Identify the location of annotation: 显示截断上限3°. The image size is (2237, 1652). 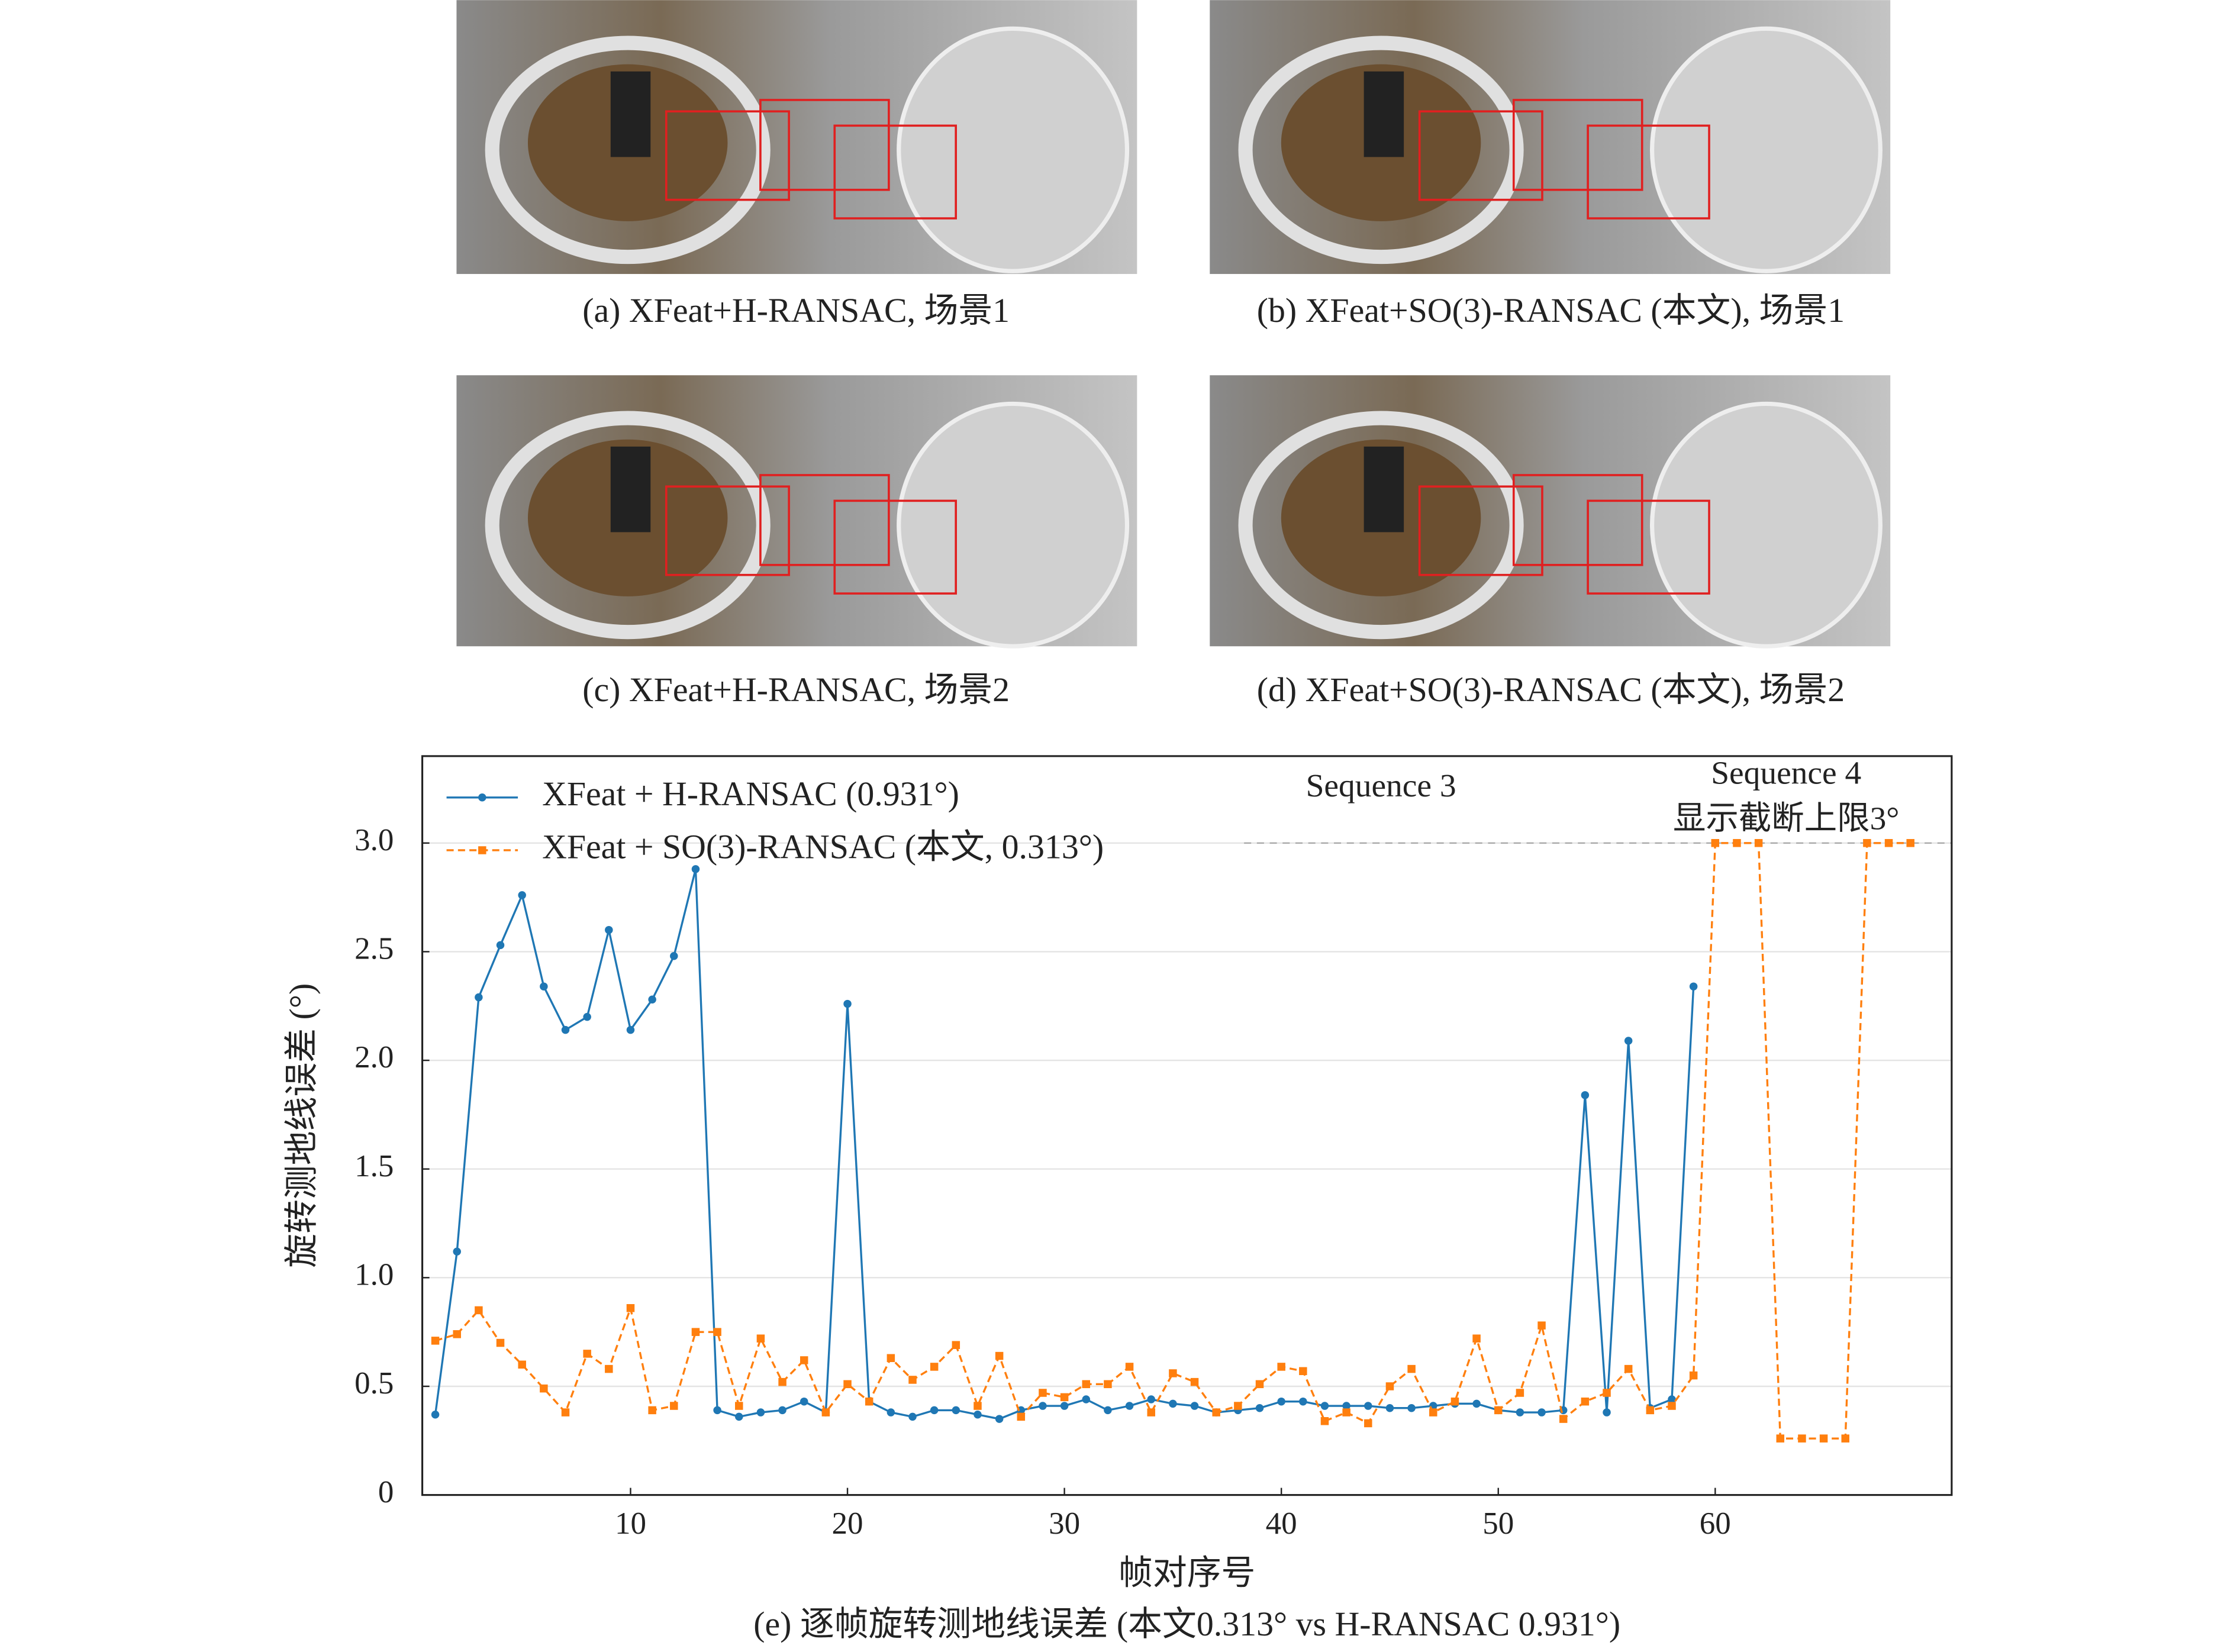
(1786, 818).